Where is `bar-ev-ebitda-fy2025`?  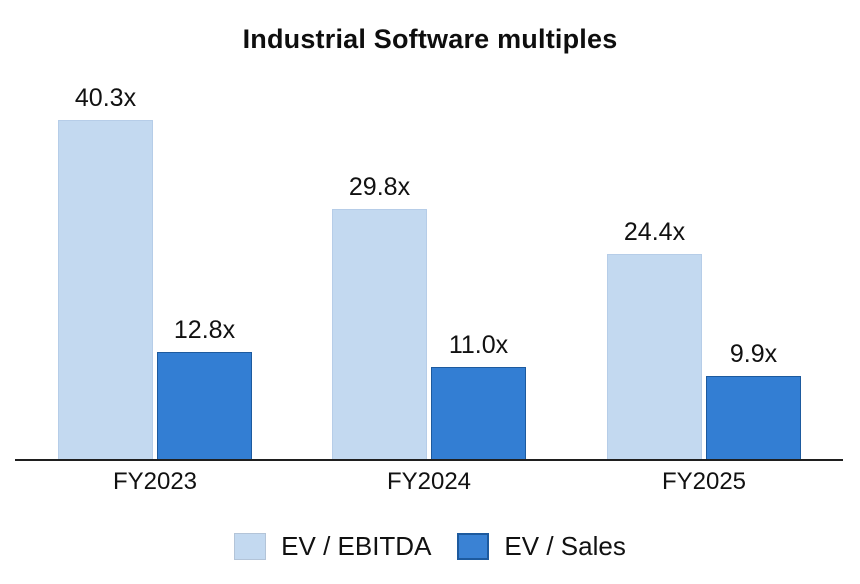
bar-ev-ebitda-fy2025 is located at coordinates (654, 357).